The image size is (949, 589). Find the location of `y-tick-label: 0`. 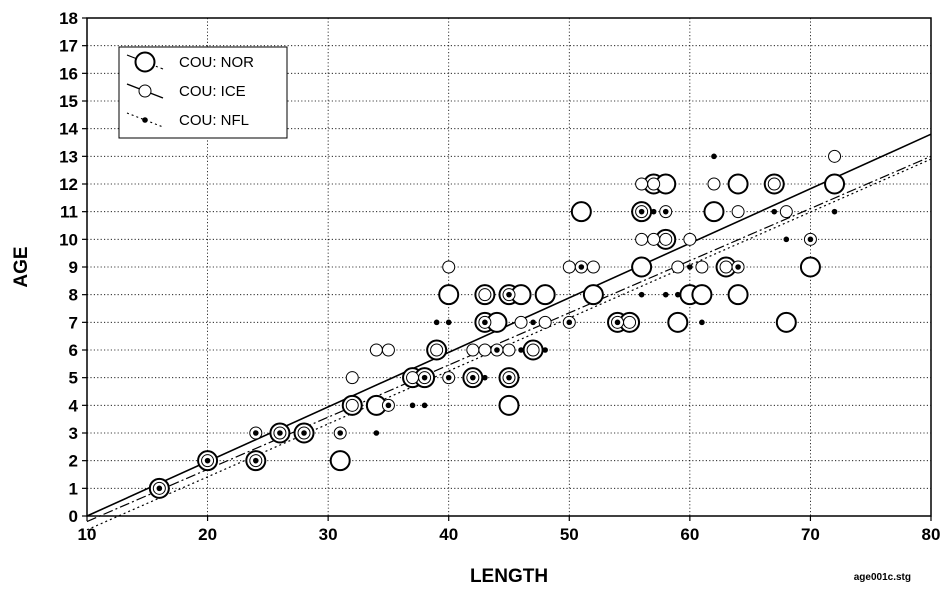

y-tick-label: 0 is located at coordinates (73, 516).